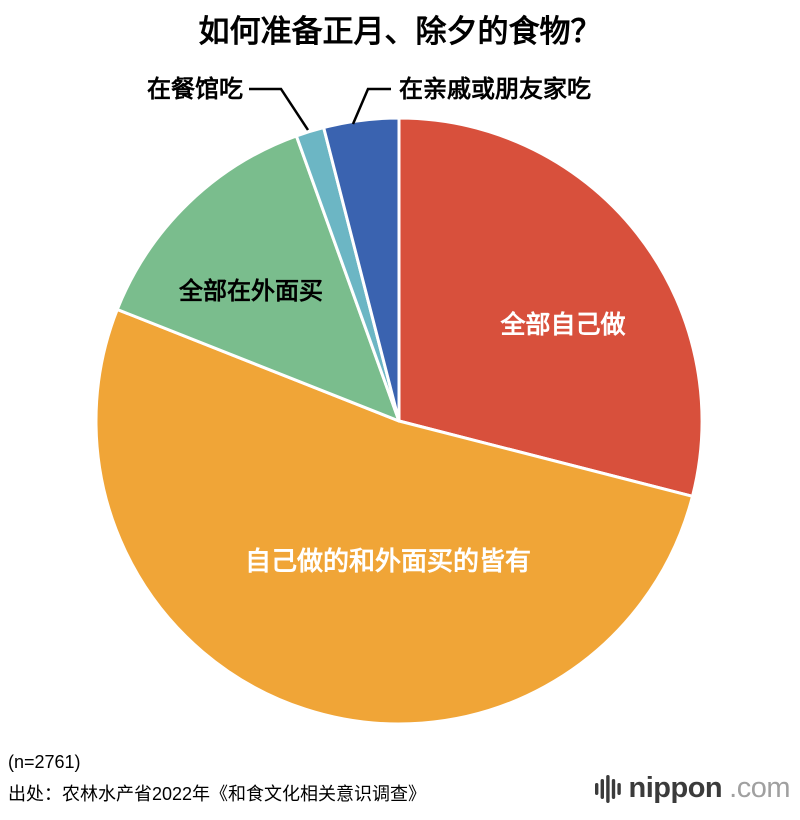 The width and height of the screenshot is (800, 820). I want to click on label-all-bought: 全部在外面买, so click(250, 291).